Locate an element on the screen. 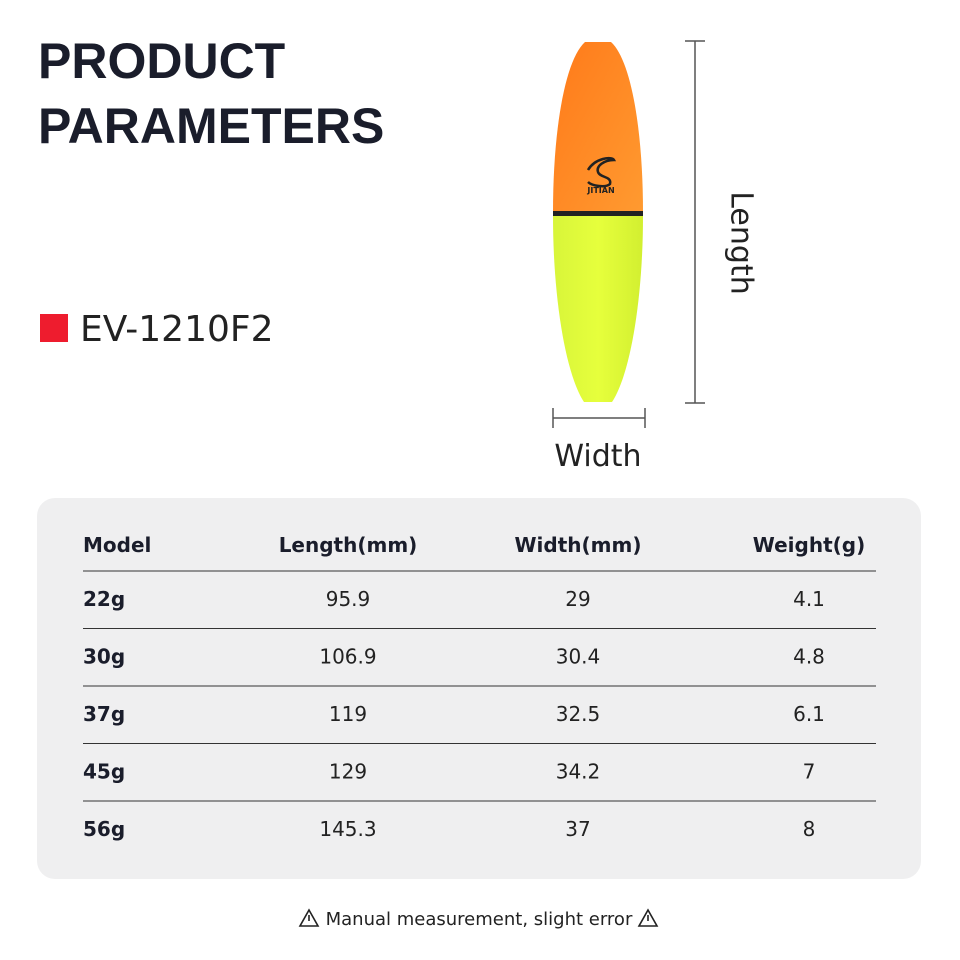  table-cell: 29 is located at coordinates (577, 599).